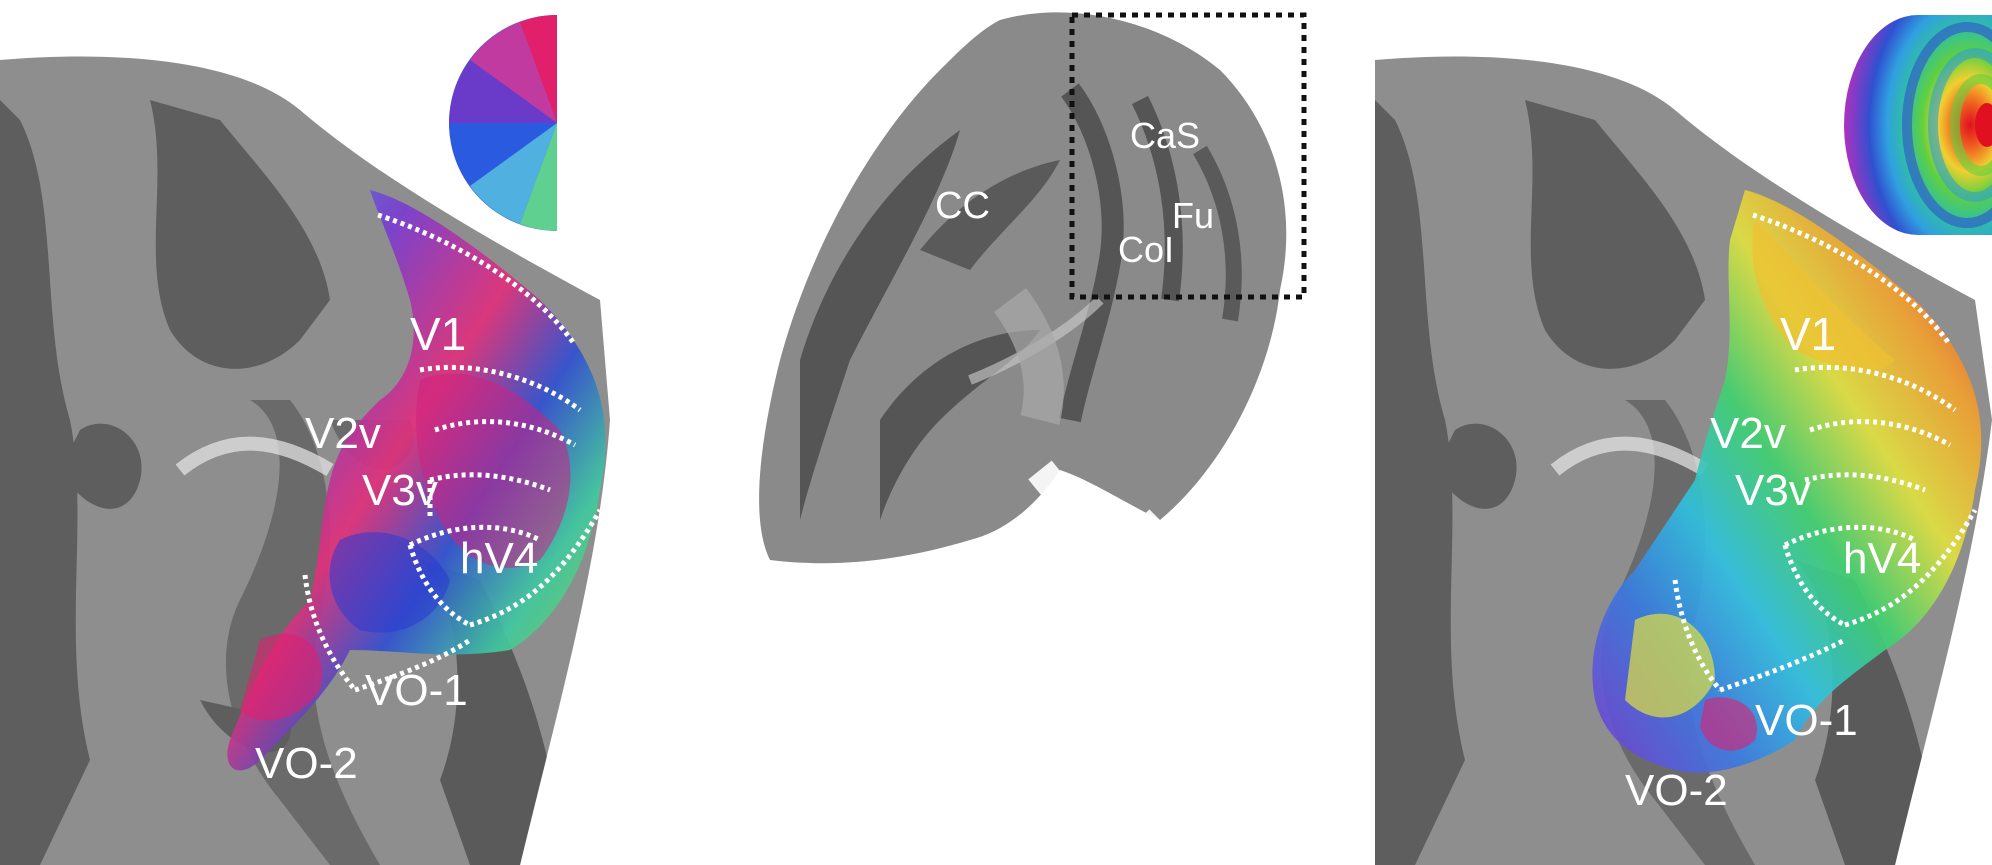 The width and height of the screenshot is (1992, 865). Describe the element at coordinates (416, 690) in the screenshot. I see `left-label-vo1: VO-1` at that location.